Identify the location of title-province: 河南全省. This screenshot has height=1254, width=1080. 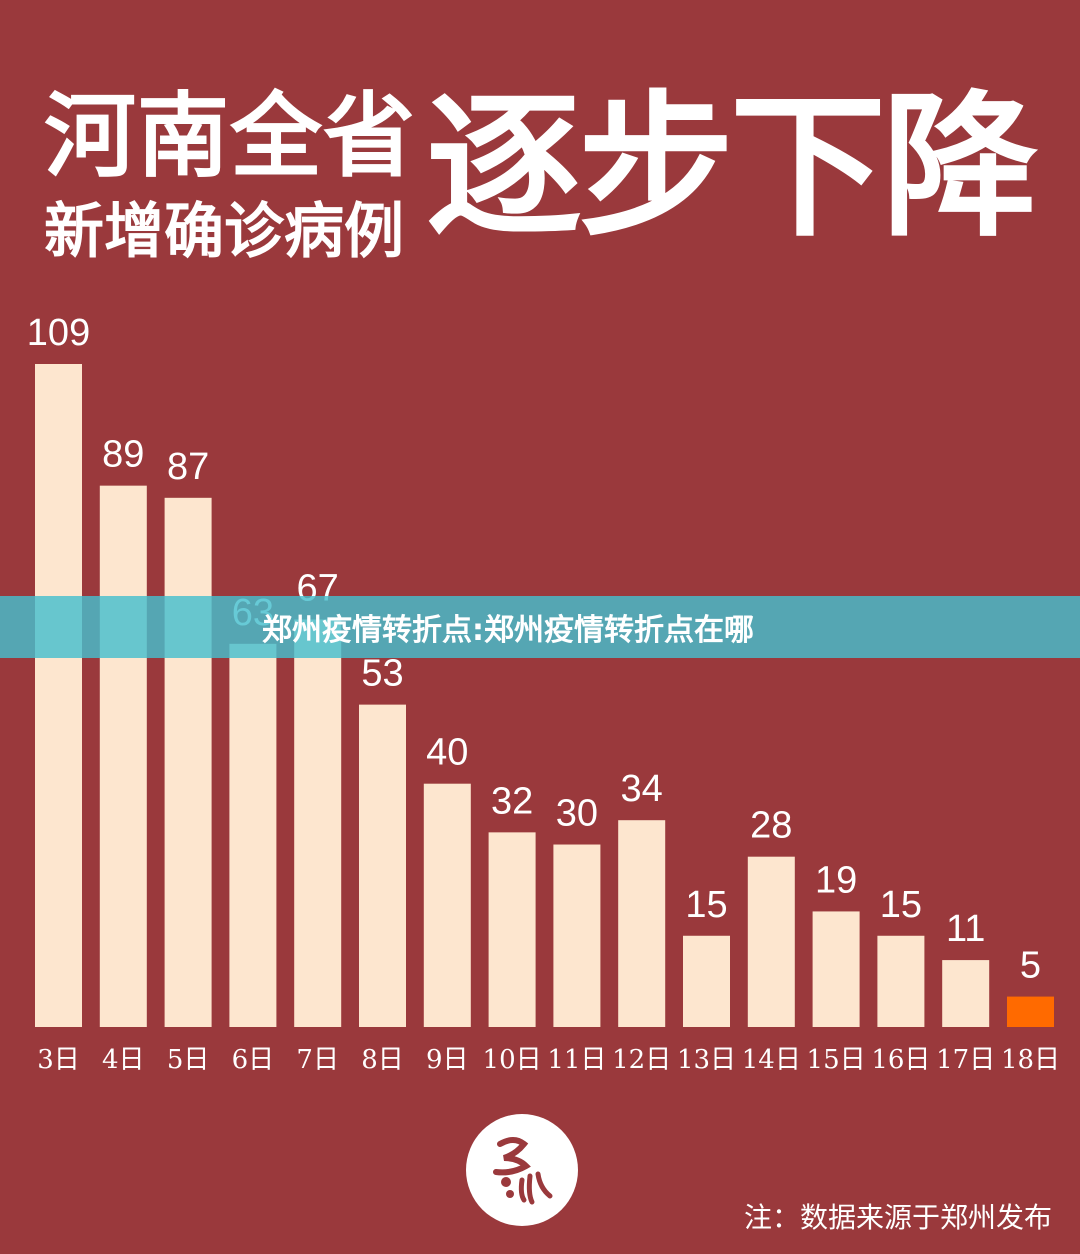
(230, 136).